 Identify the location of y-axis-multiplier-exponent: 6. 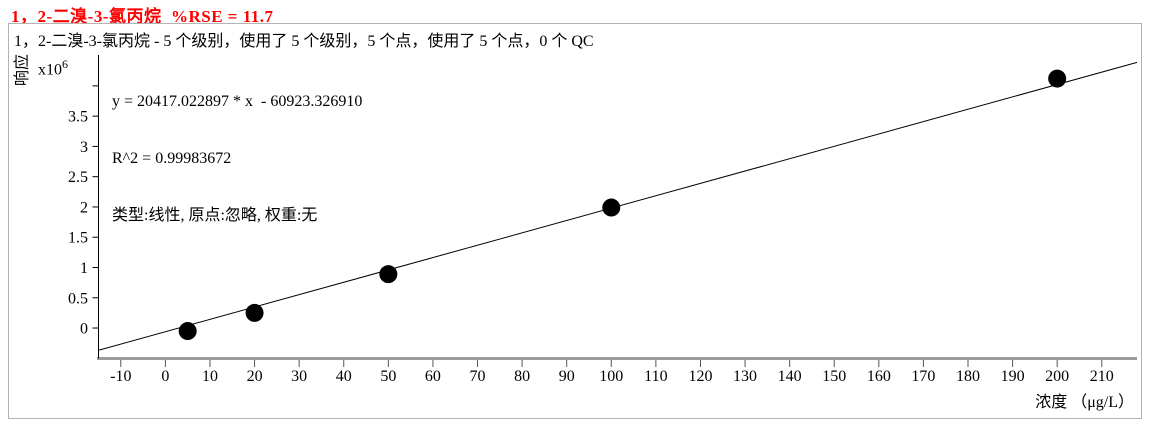
(65, 64).